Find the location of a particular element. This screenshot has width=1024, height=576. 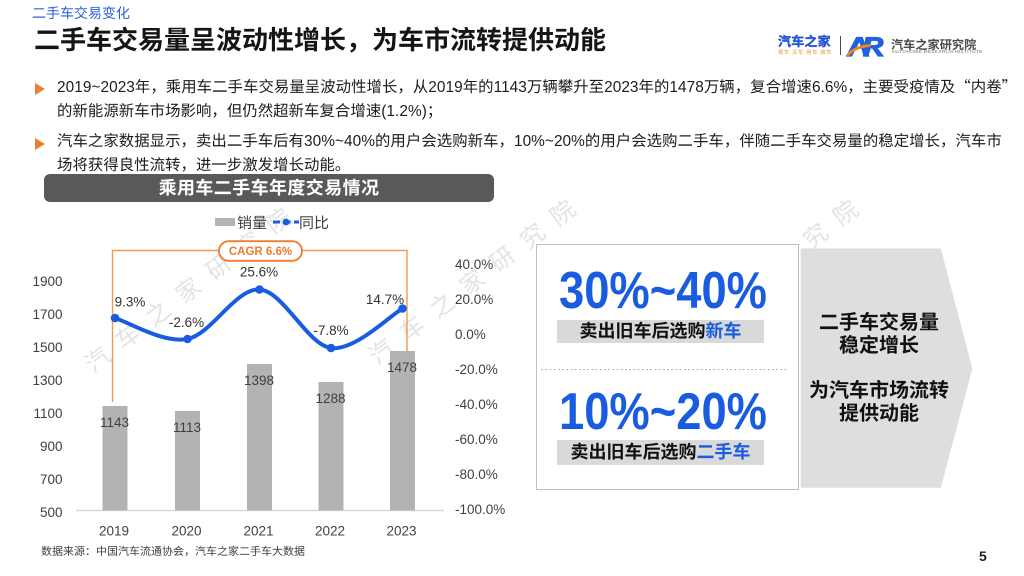

svg-text: 700 is located at coordinates (51, 479).